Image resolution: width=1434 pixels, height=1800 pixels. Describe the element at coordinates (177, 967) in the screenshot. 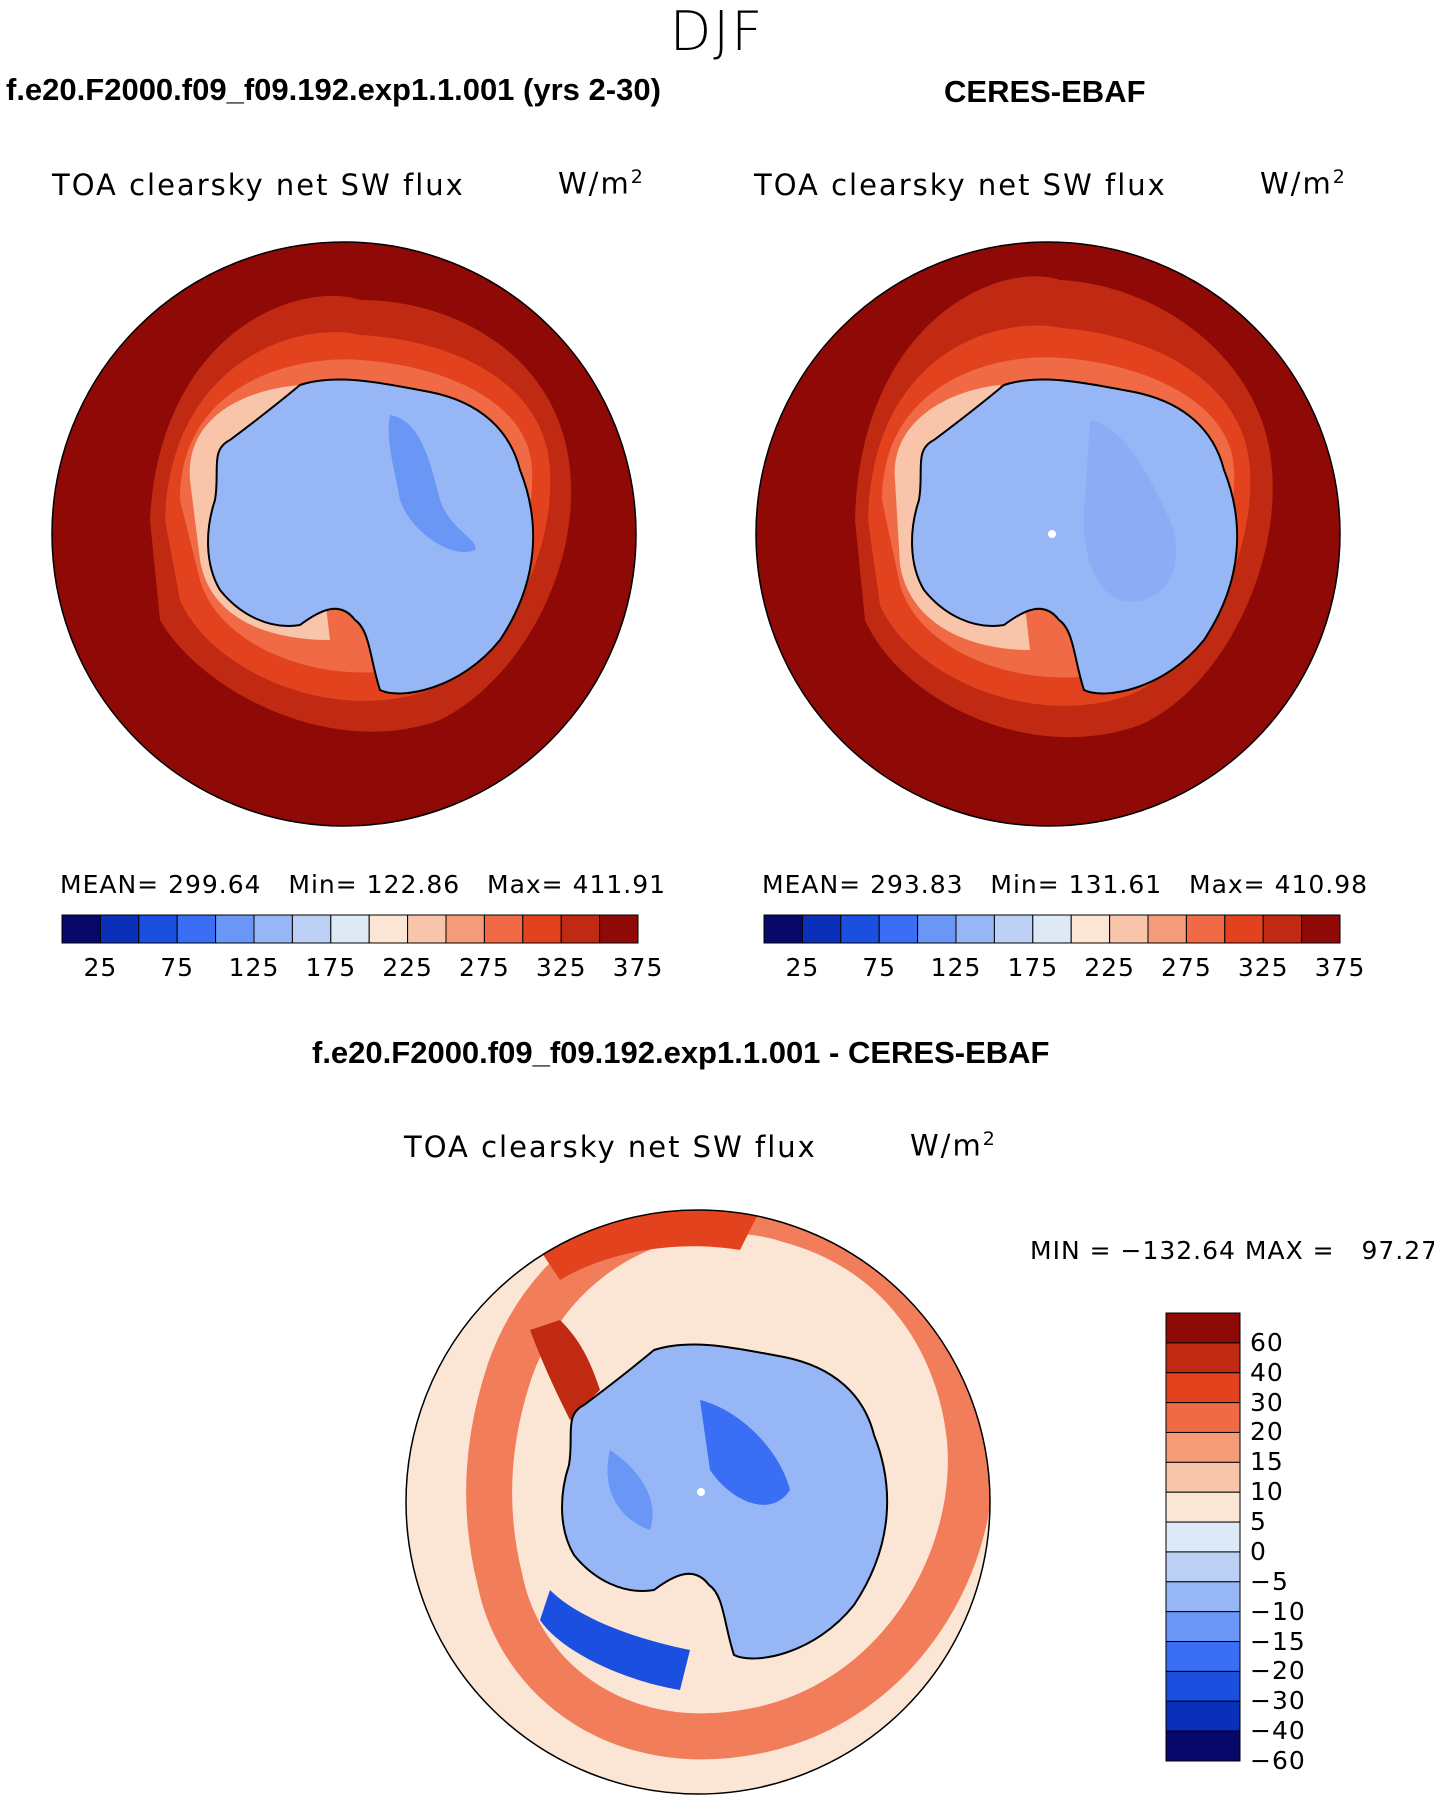

I see `model-colorbar-tick-label: 75` at that location.